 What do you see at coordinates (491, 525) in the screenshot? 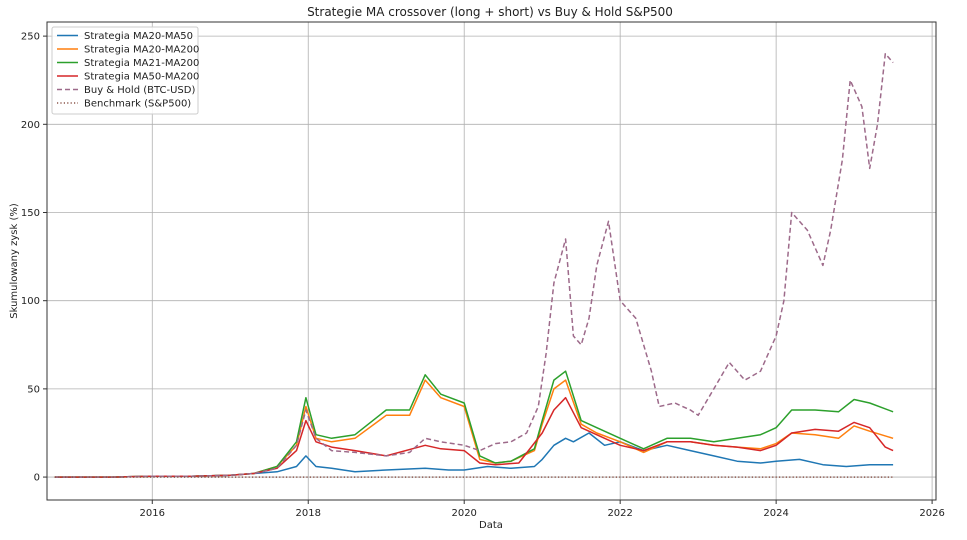
I see `x-axis-label: Data` at bounding box center [491, 525].